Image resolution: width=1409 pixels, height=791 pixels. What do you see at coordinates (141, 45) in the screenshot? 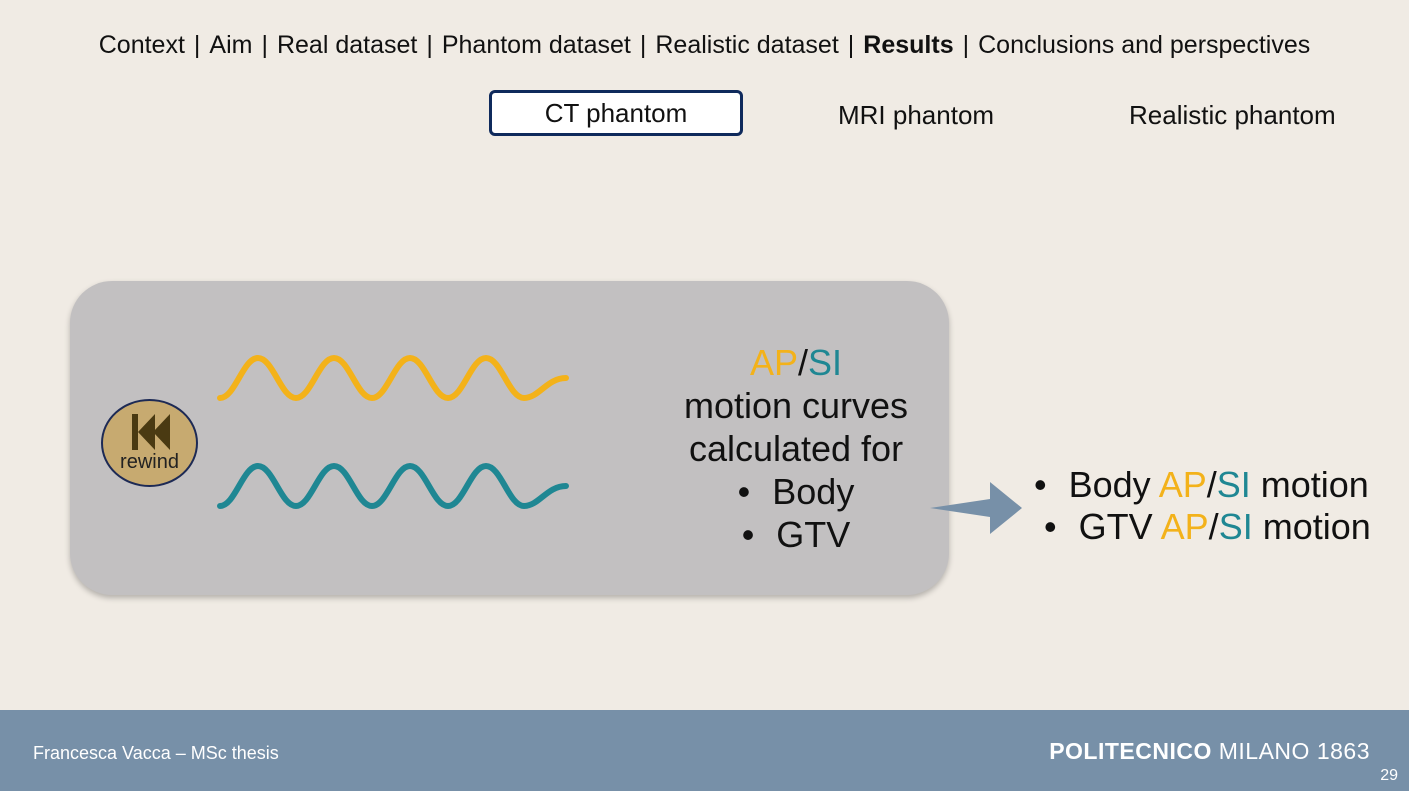
I see `nav-context: Context` at bounding box center [141, 45].